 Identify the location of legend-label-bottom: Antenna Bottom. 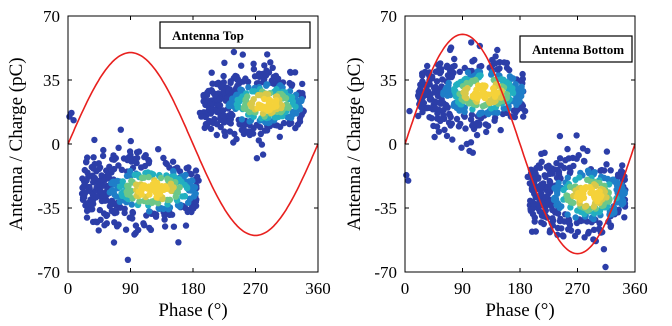
(578, 49).